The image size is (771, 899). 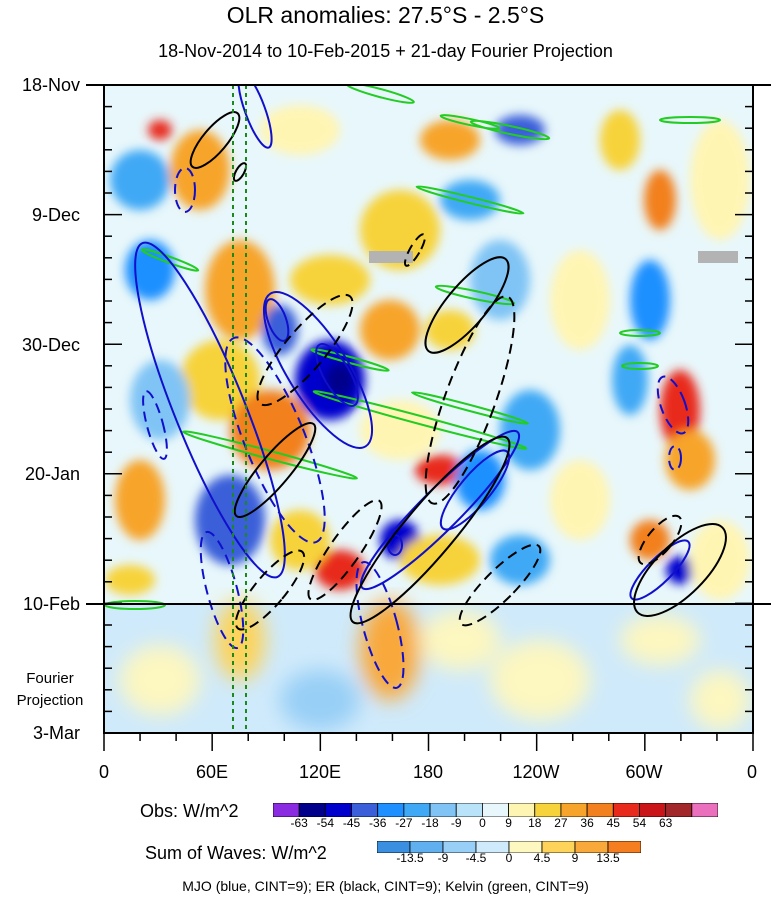 I want to click on obs-colorbar-level-label: -36, so click(x=378, y=823).